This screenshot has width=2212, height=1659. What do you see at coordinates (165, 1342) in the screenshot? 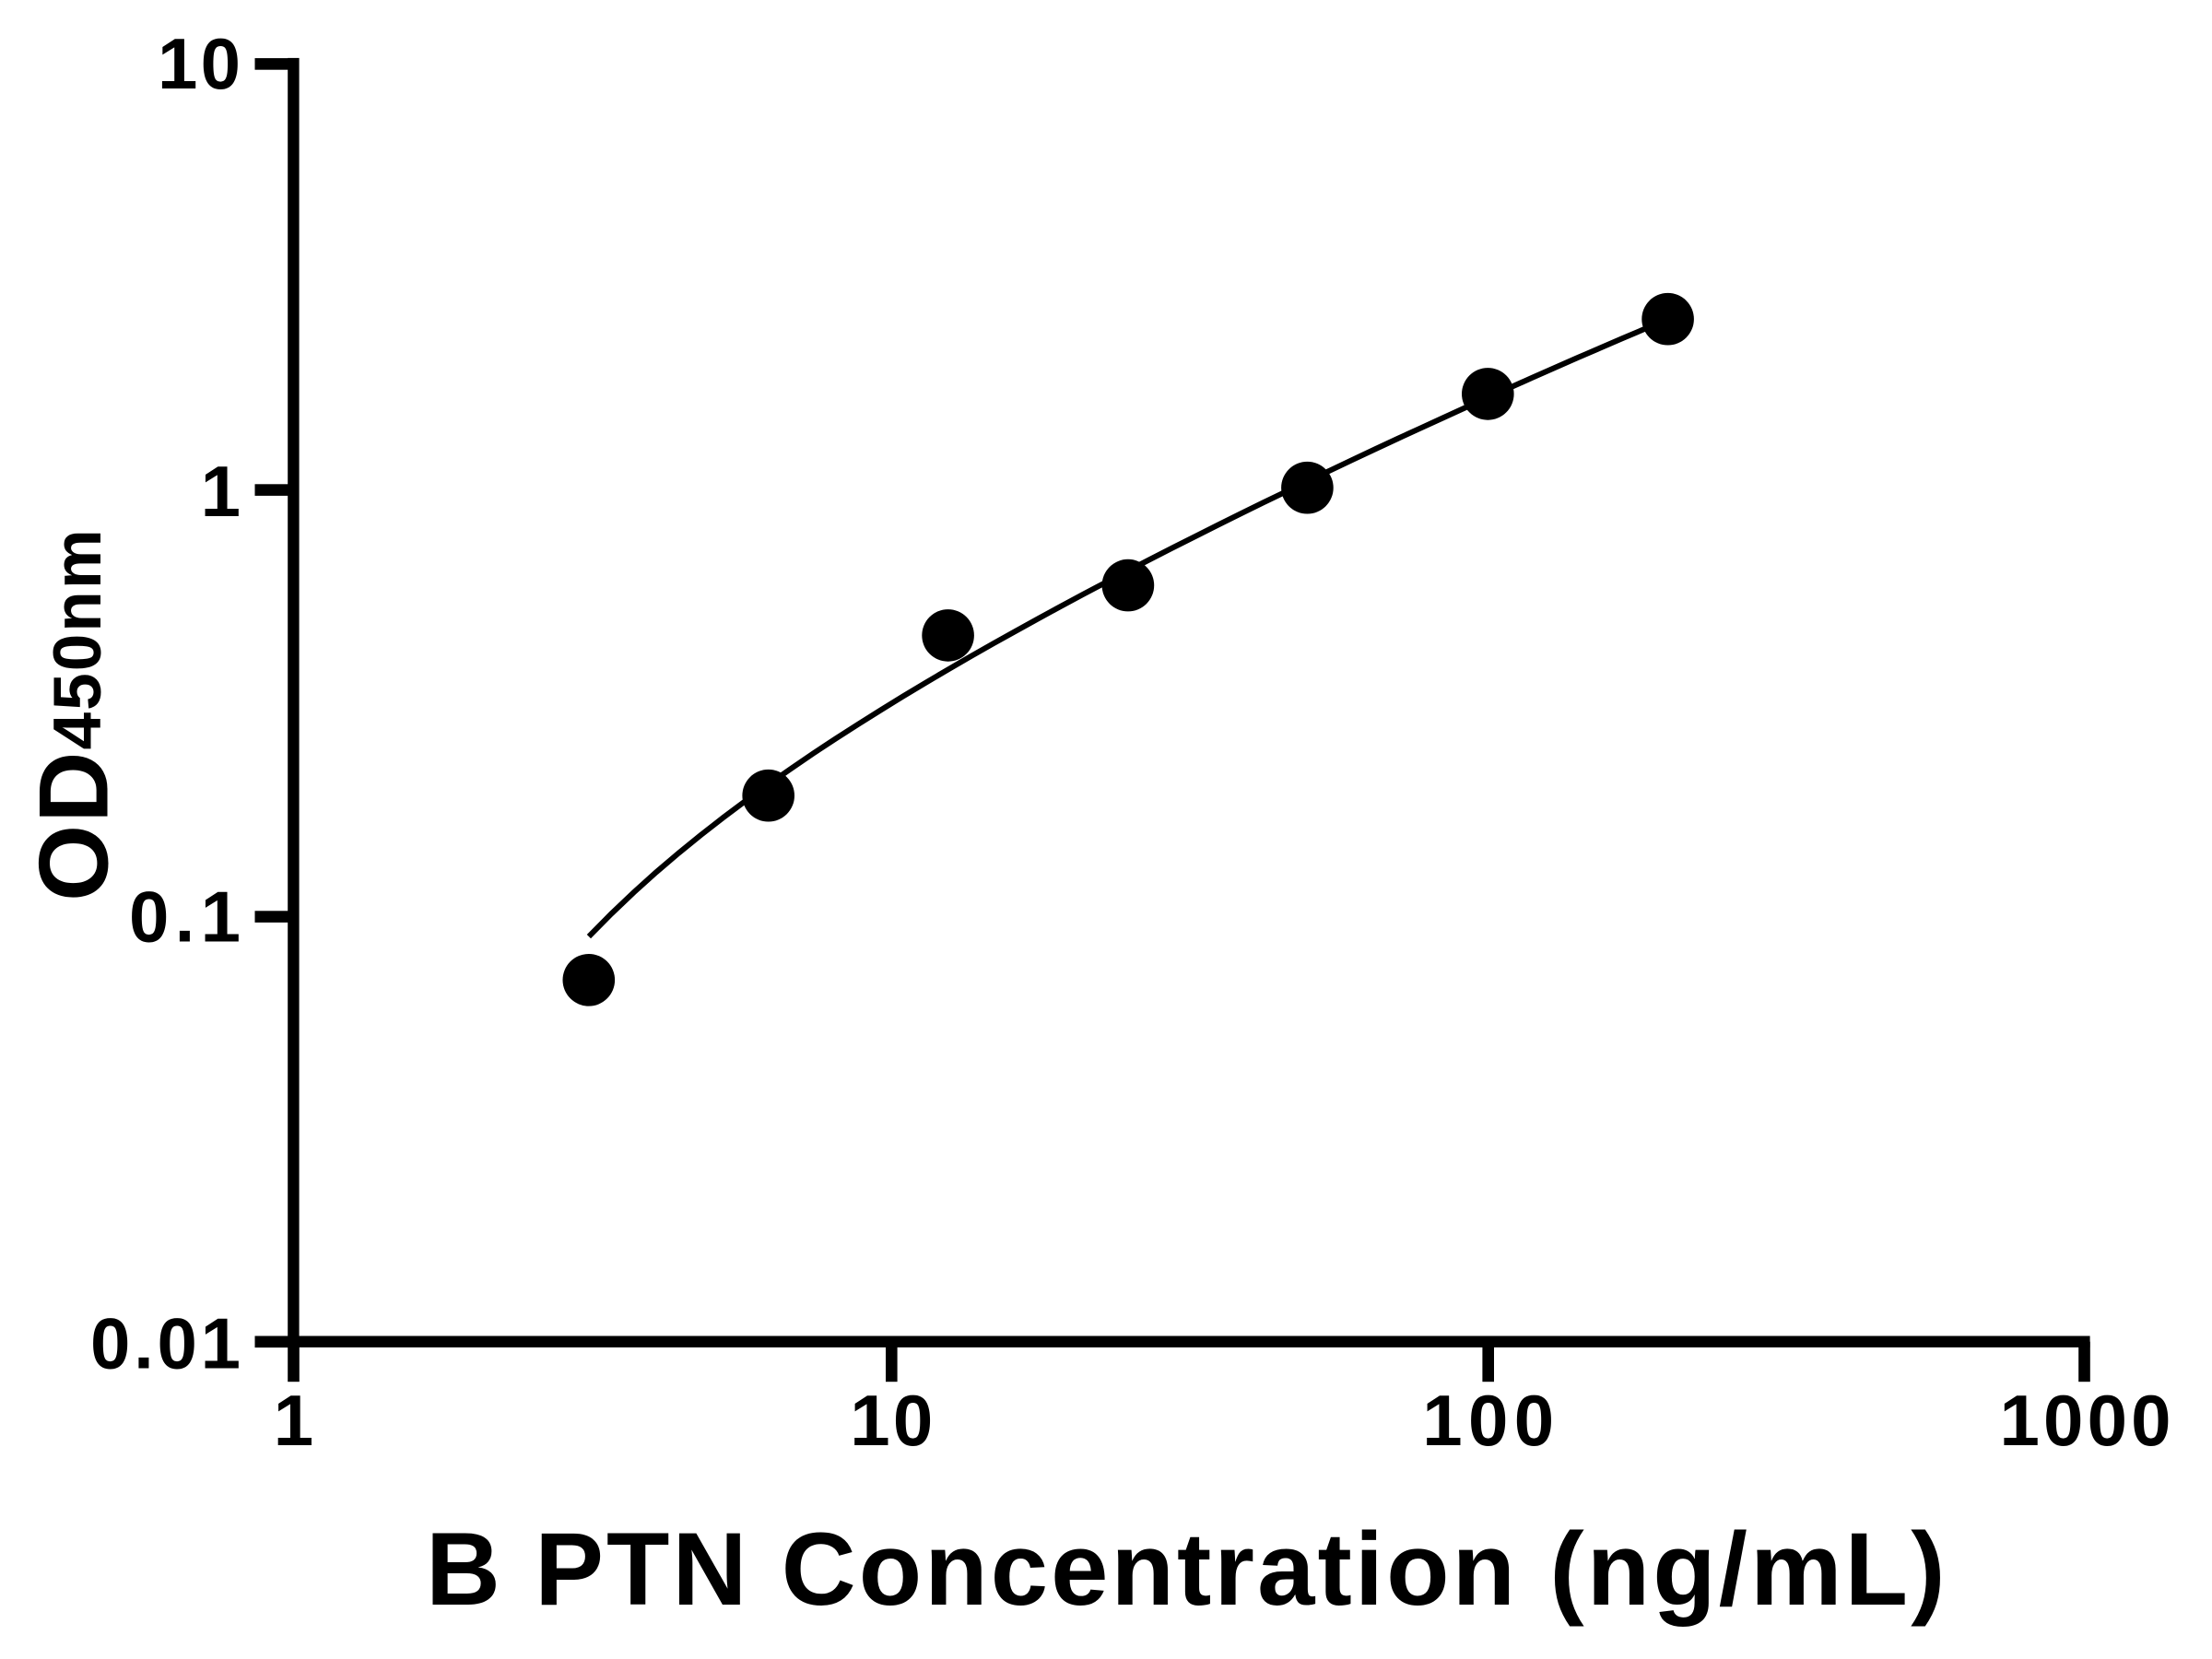
I see `svg-text: 0.01` at bounding box center [165, 1342].